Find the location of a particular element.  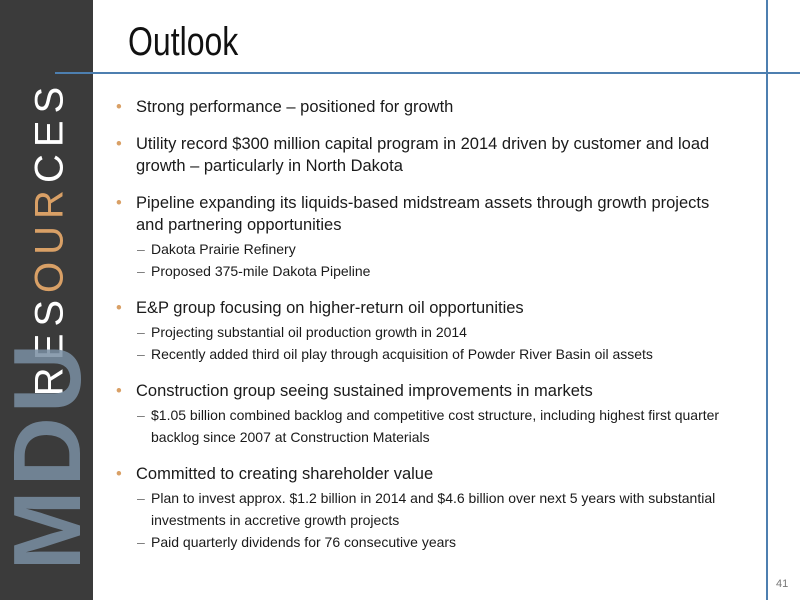

logo: MDU is located at coordinates (46, 455).